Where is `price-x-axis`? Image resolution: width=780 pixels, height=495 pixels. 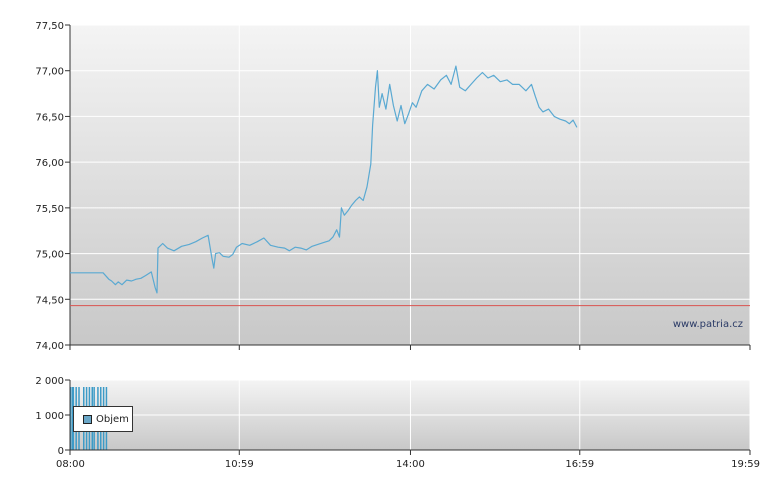
price-x-axis is located at coordinates (410, 347).